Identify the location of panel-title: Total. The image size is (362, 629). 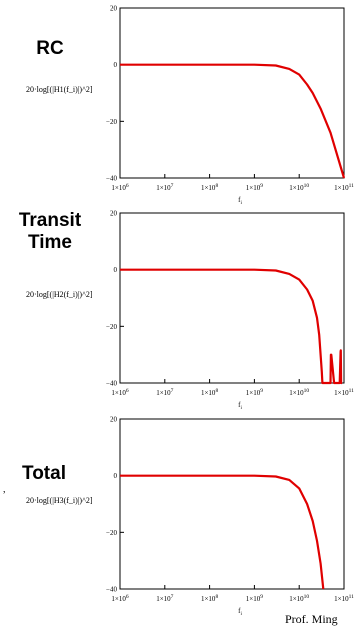
(44, 473).